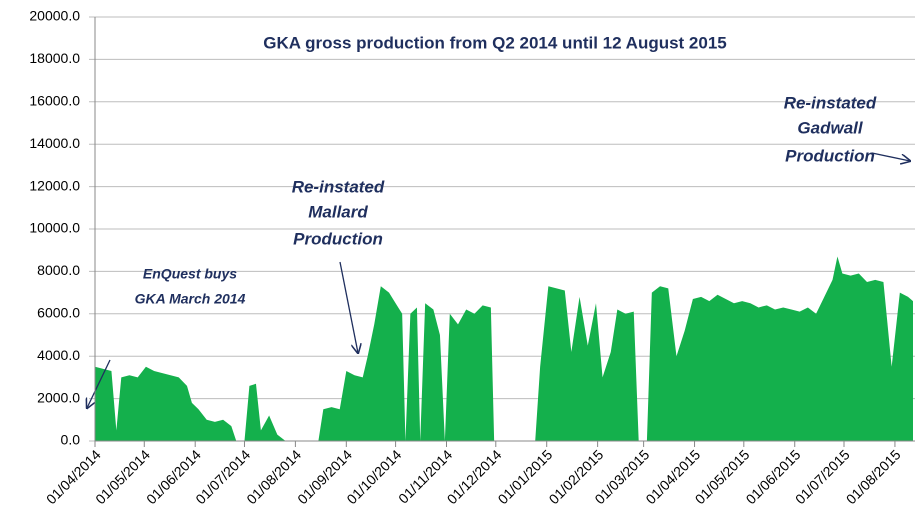 The height and width of the screenshot is (531, 915). Describe the element at coordinates (58, 397) in the screenshot. I see `y-tick-label: 2000.0` at that location.